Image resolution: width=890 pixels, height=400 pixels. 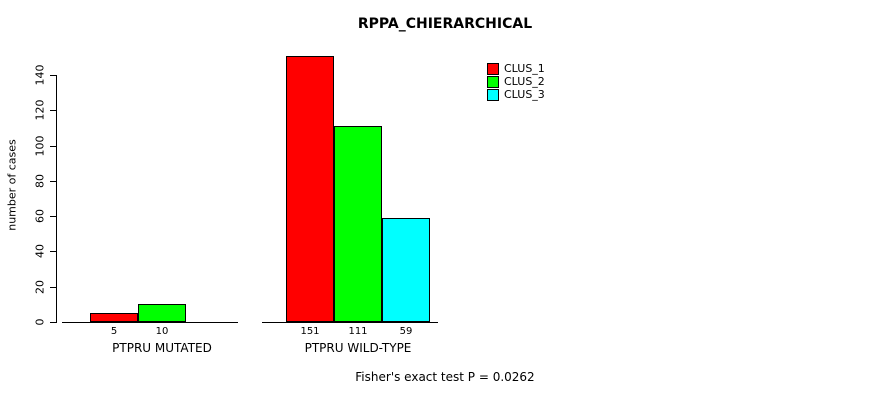 I want to click on y-tick-label: 20, so click(x=40, y=286).